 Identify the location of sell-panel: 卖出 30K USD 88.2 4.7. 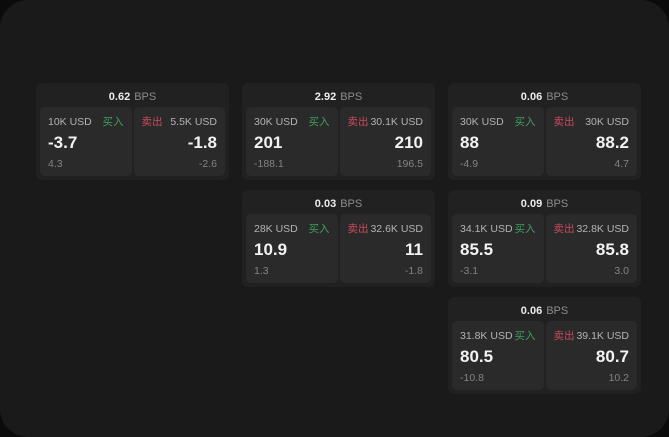
(591, 141).